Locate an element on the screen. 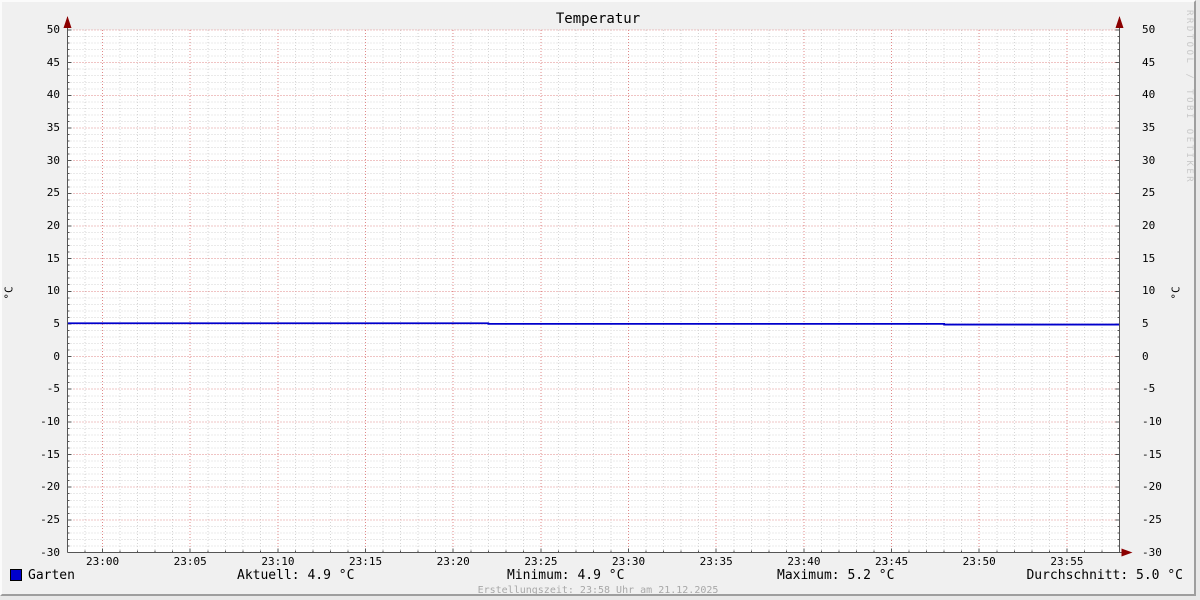  legend-stat-durchschnitt: Durchschnitt: 5.0 °C is located at coordinates (1104, 575).